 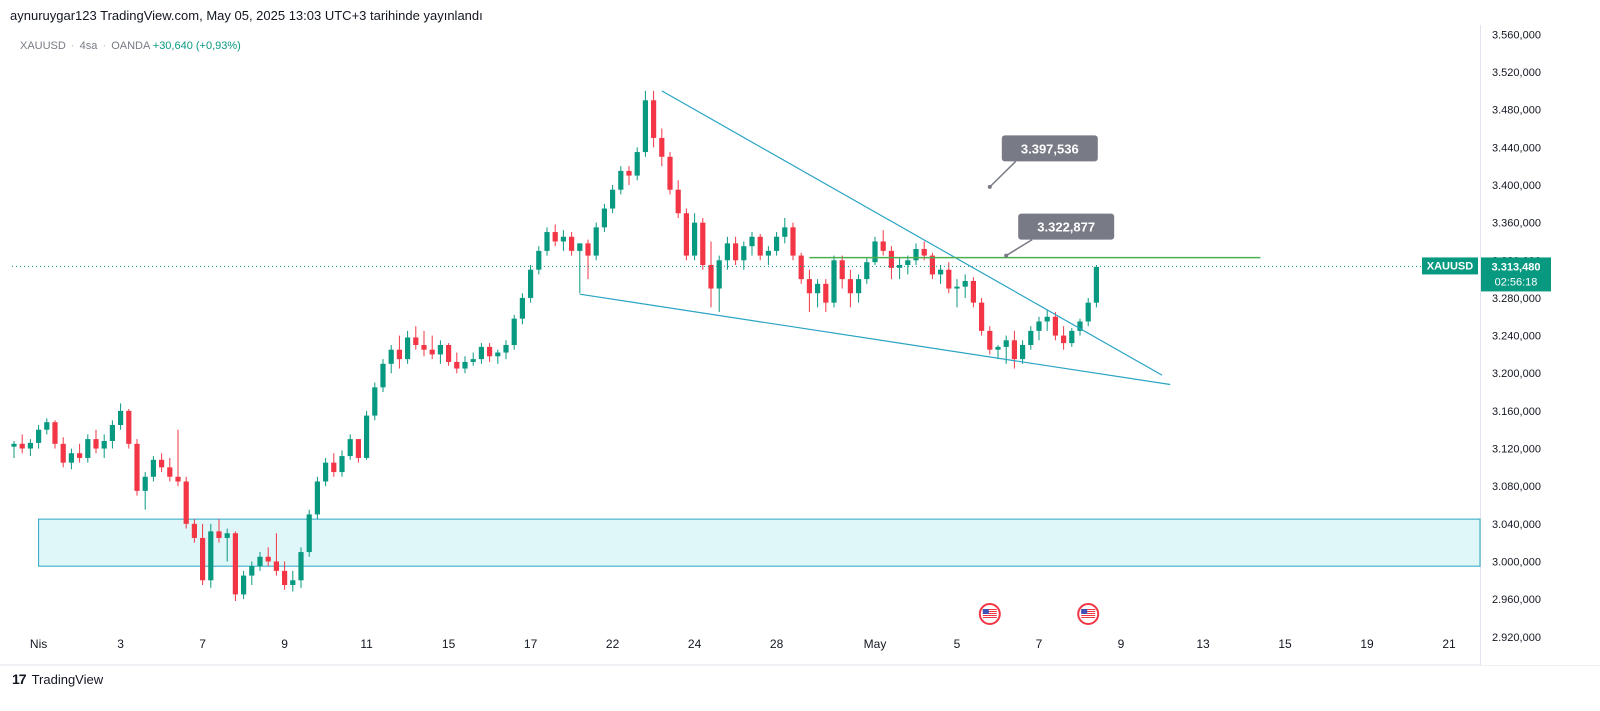 I want to click on current-price-label: XAUUSD 3.313,480 02:56:18, so click(x=1486, y=274).